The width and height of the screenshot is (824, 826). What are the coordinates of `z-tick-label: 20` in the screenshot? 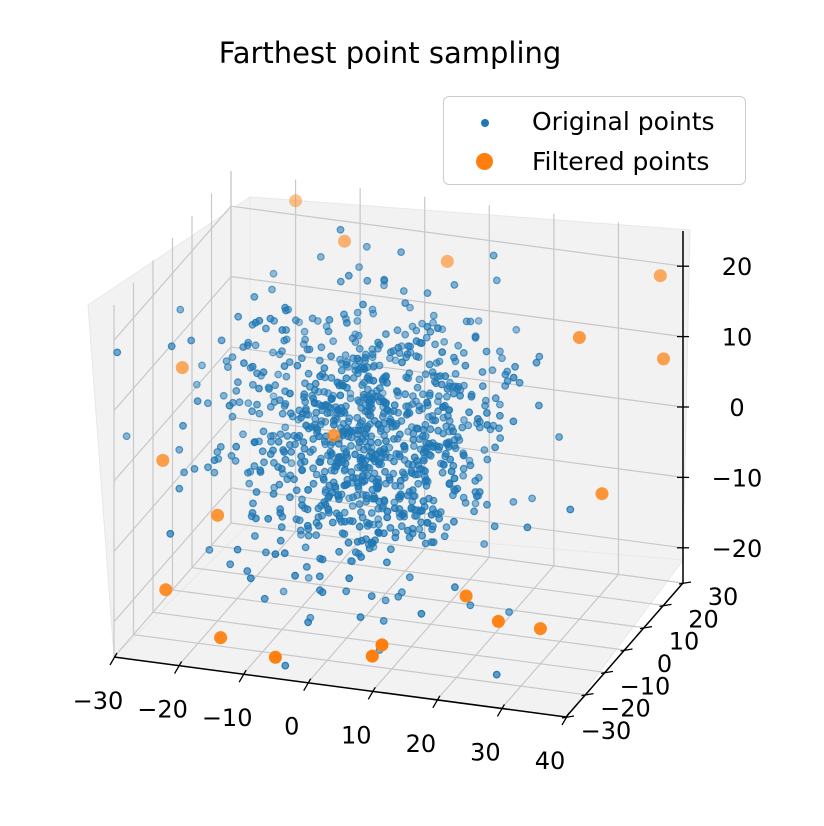 It's located at (737, 267).